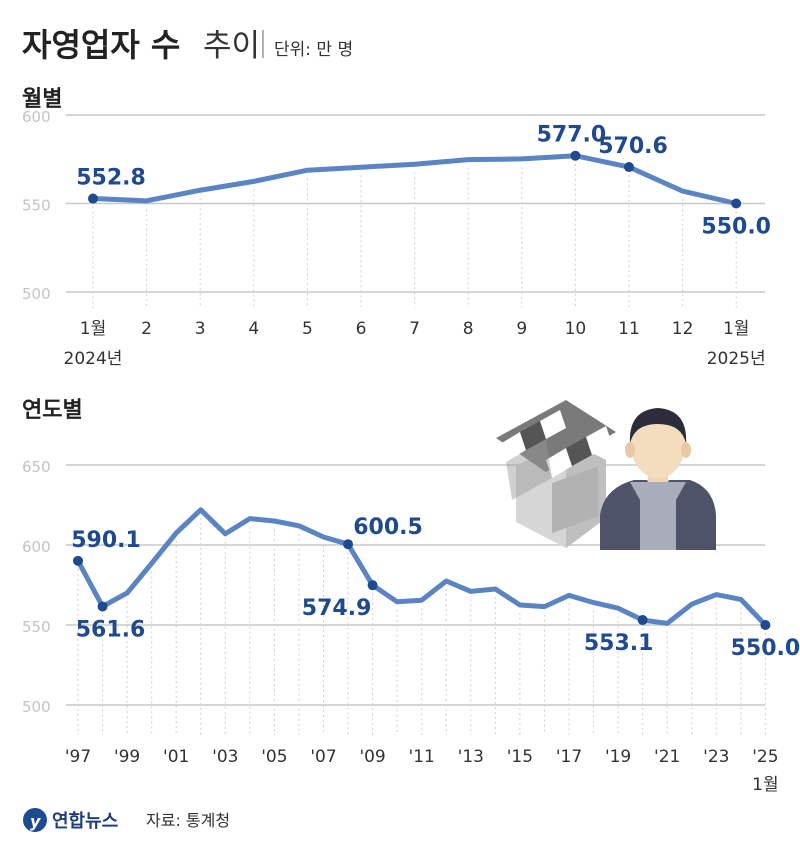  Describe the element at coordinates (667, 757) in the screenshot. I see `x-tick-label: '21` at that location.